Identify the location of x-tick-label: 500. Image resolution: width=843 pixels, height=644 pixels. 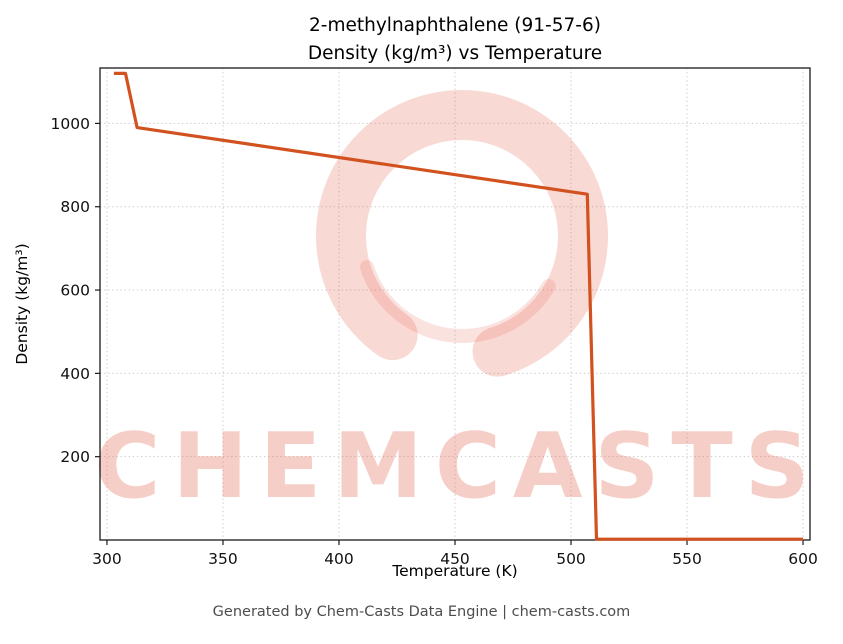
(571, 559).